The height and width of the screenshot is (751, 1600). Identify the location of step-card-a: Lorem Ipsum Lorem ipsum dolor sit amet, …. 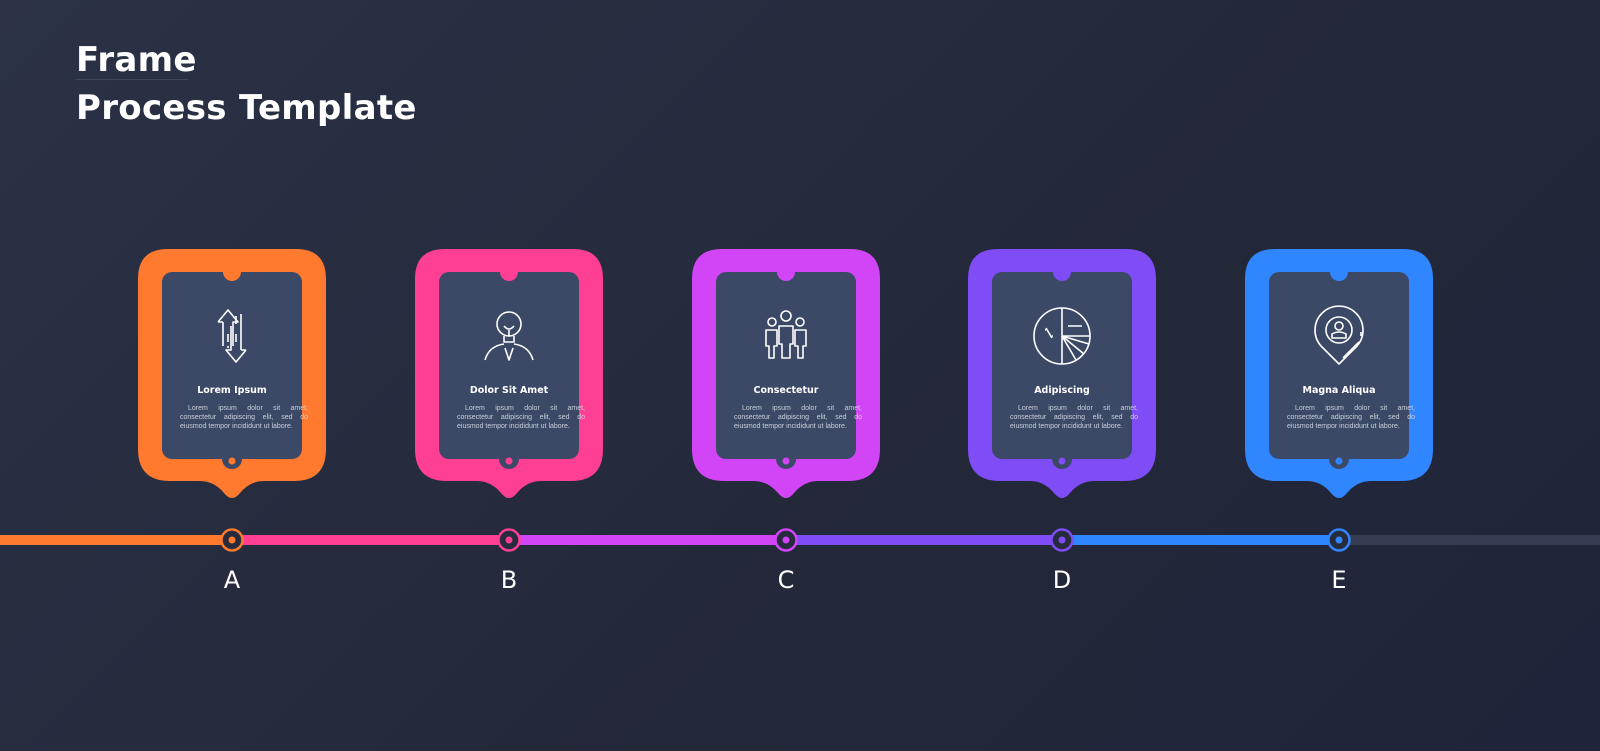
(232, 376).